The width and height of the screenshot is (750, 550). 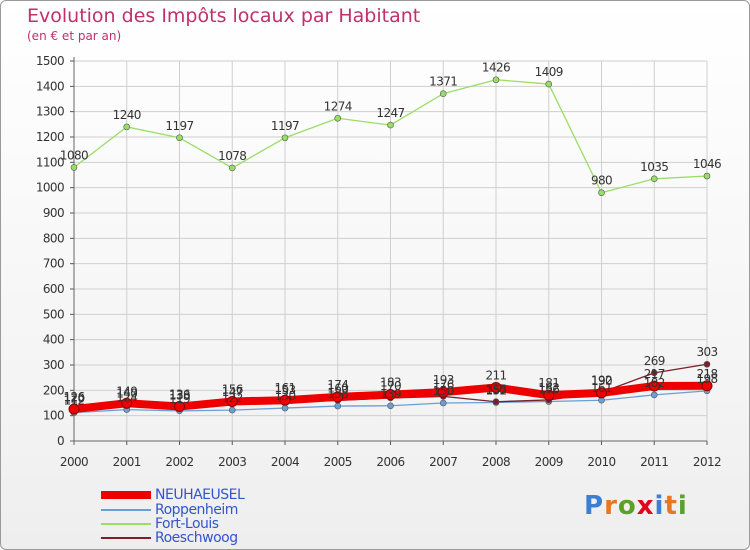 What do you see at coordinates (53, 238) in the screenshot?
I see `y-tick-label: 800` at bounding box center [53, 238].